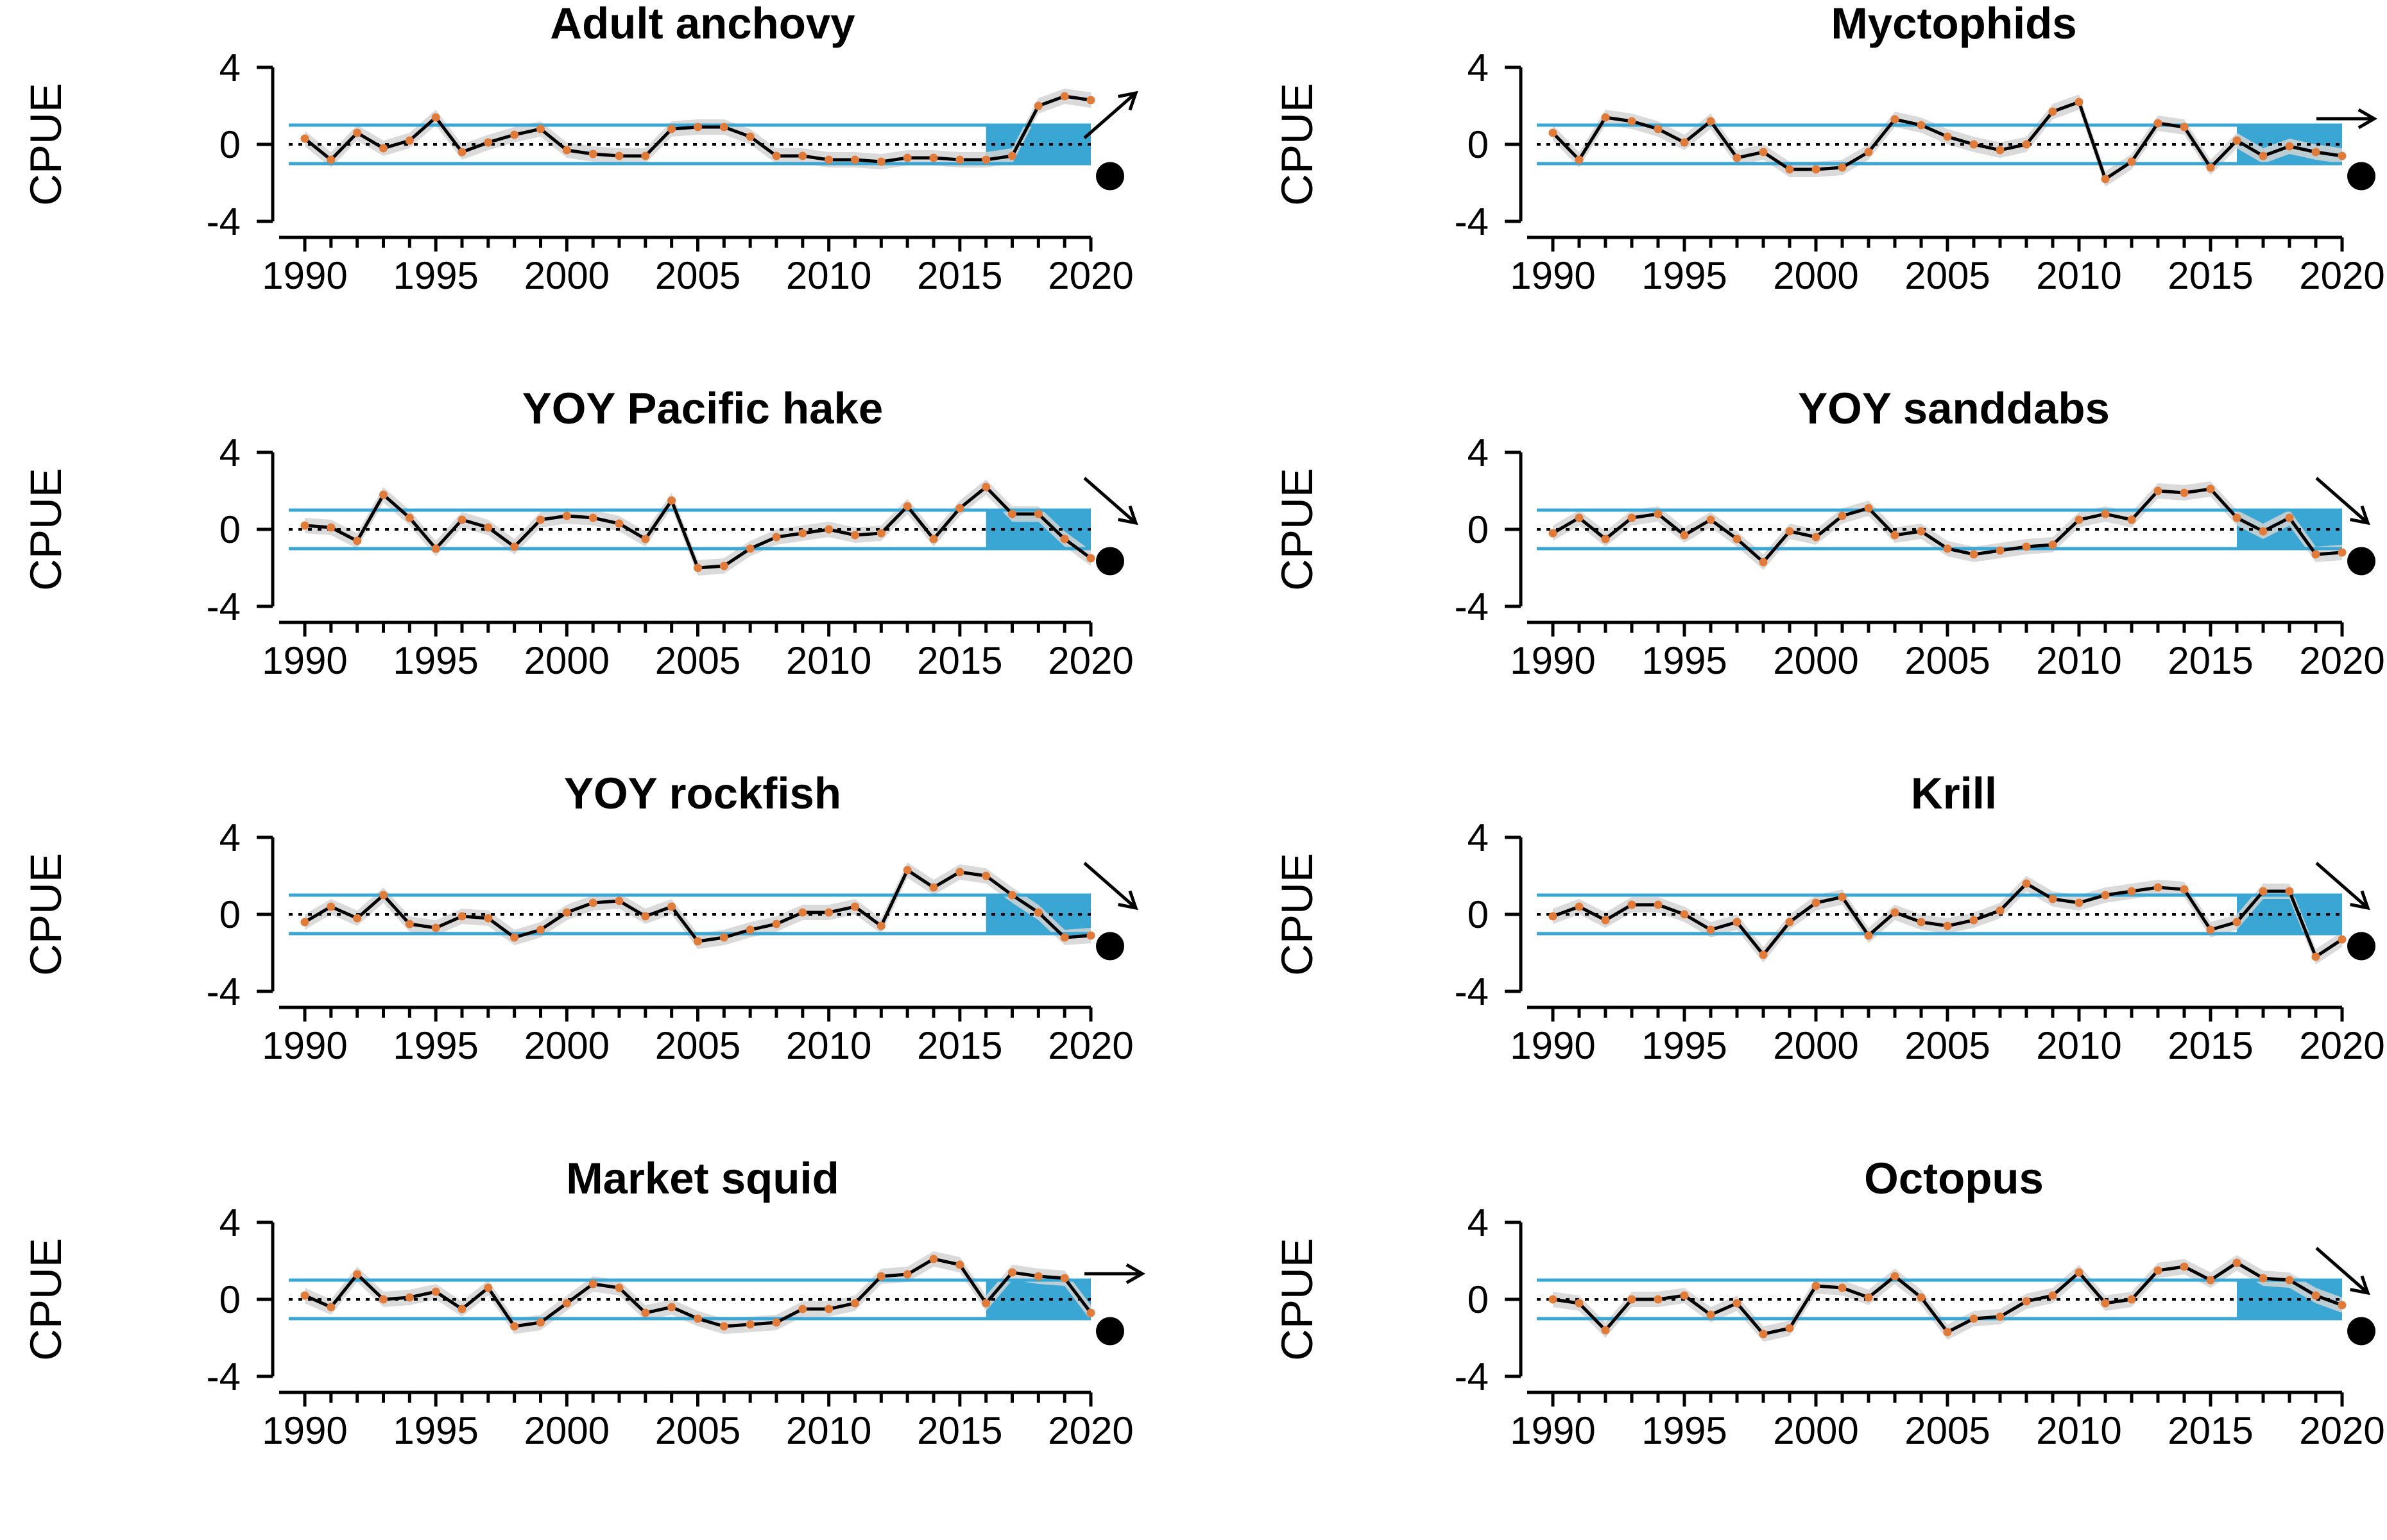  I want to click on data-point-2014, so click(934, 158).